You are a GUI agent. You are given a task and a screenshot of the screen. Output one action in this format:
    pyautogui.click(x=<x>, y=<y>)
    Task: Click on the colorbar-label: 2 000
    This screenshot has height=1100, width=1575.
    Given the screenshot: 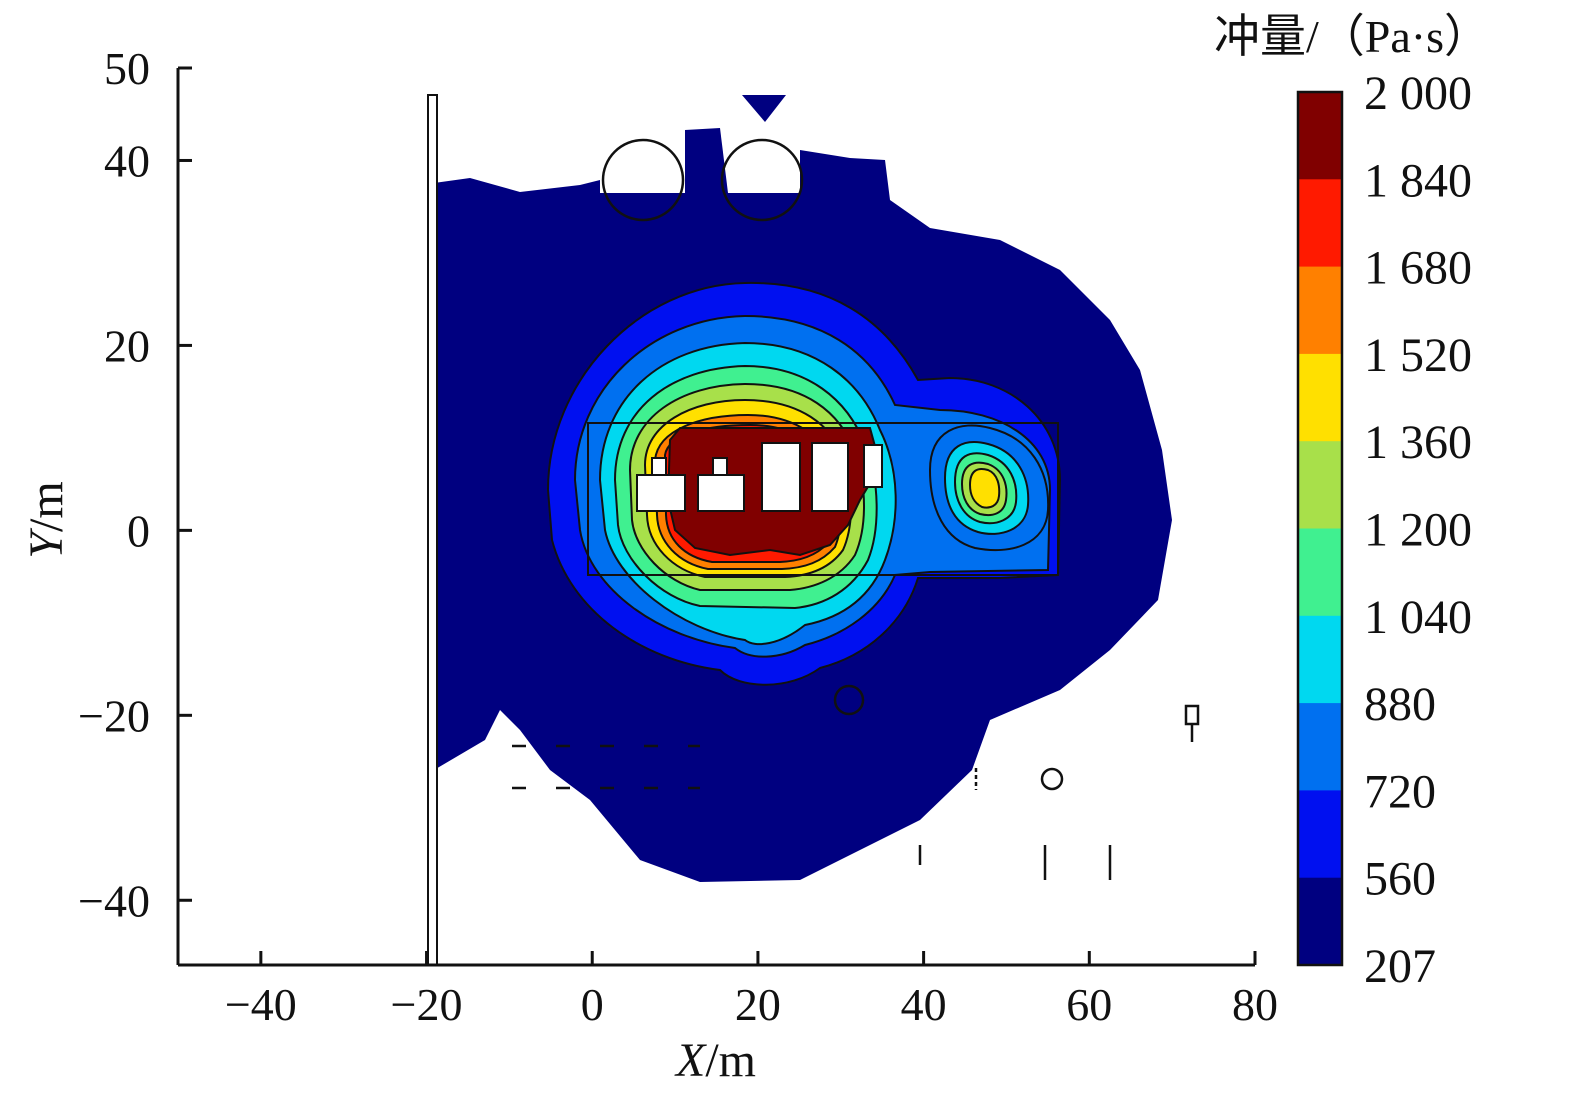 What is the action you would take?
    pyautogui.click(x=1418, y=93)
    